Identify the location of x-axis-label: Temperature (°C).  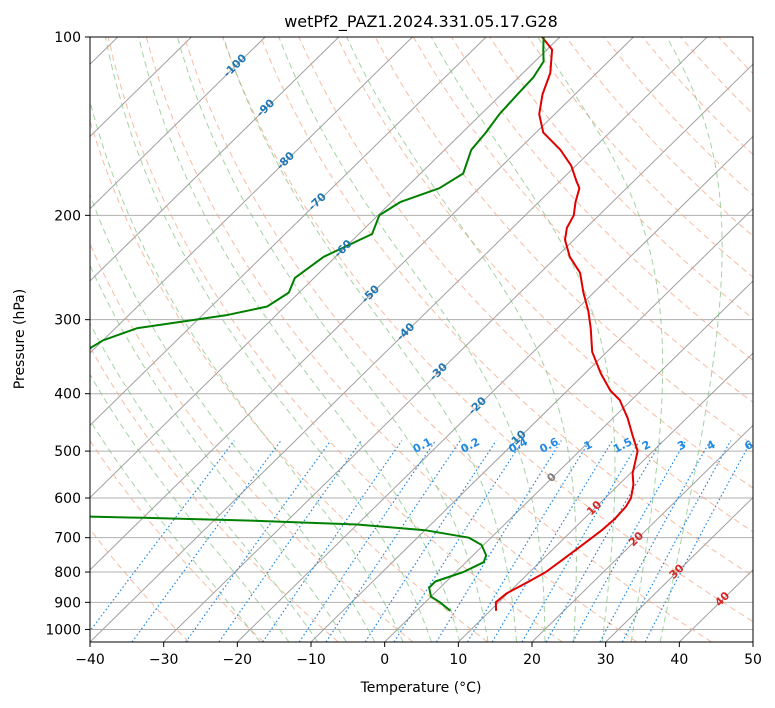
(421, 688).